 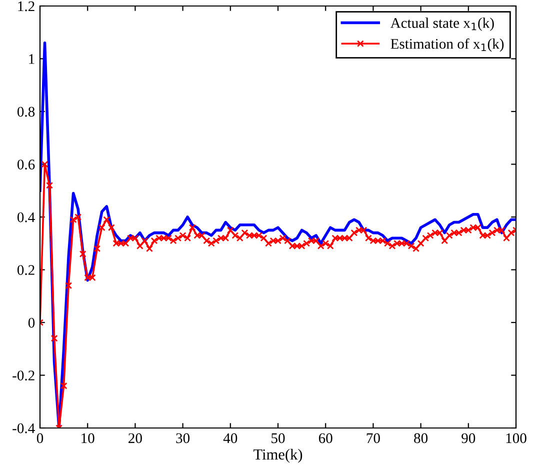 I want to click on y-tick-label: 0.8, so click(x=26, y=111).